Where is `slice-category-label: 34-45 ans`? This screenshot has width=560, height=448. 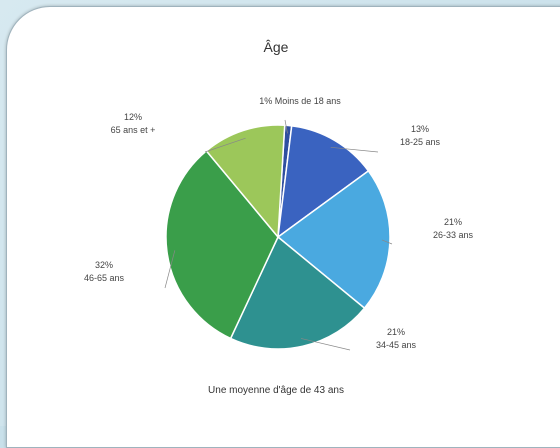 slice-category-label: 34-45 ans is located at coordinates (396, 345).